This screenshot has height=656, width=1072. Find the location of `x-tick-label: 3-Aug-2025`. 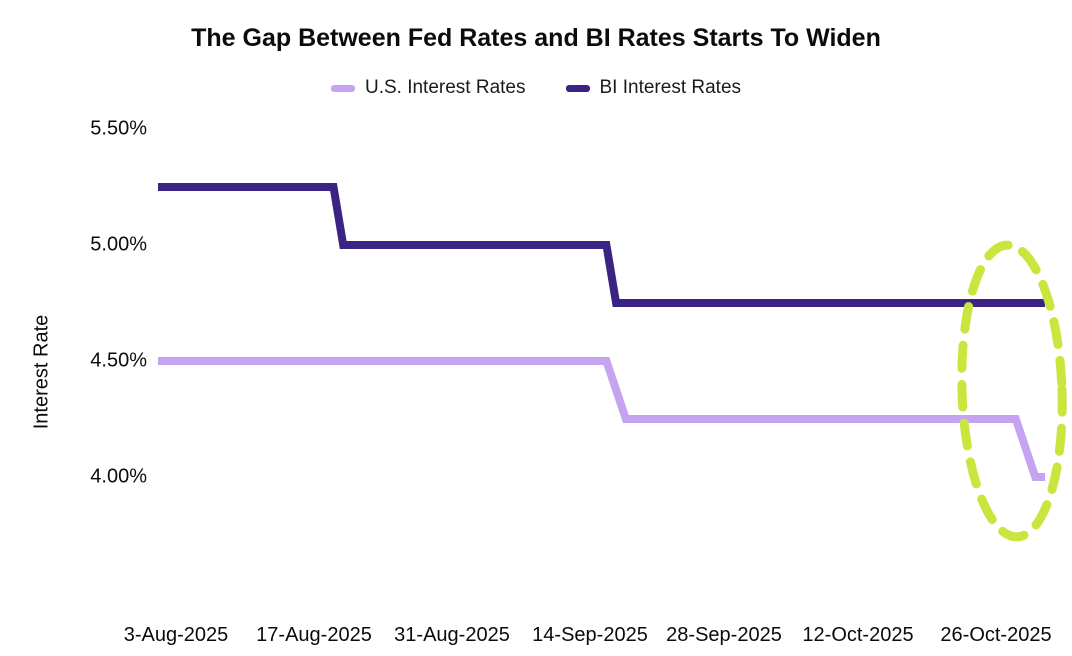

x-tick-label: 3-Aug-2025 is located at coordinates (176, 635).